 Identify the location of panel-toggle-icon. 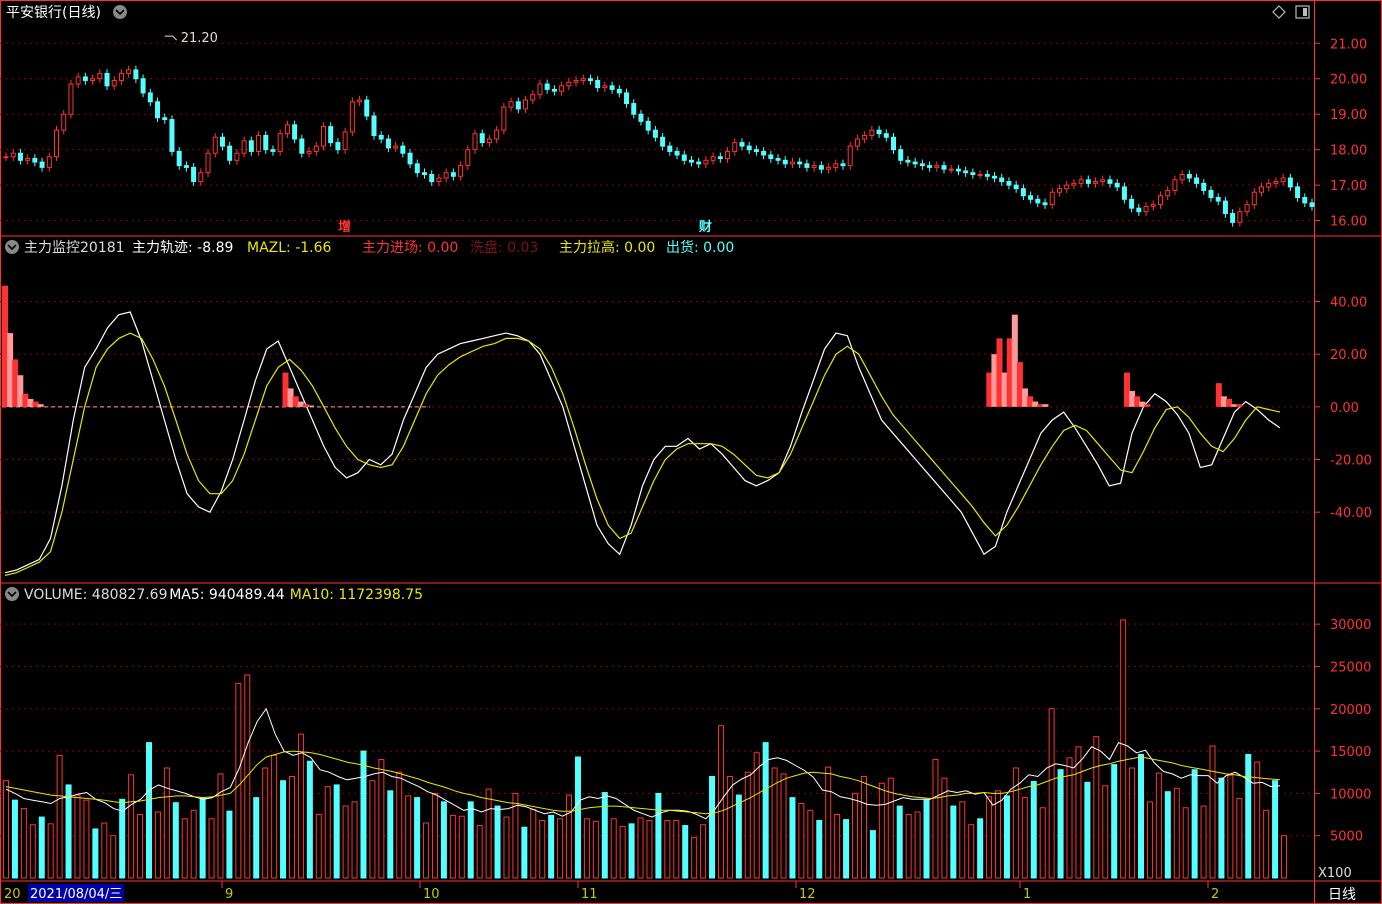
(1302, 12).